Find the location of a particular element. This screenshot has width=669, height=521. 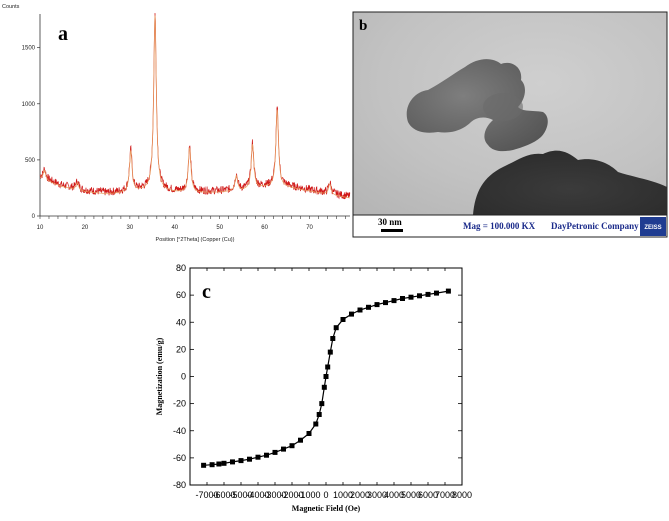

mag-y-tick-label: 20 is located at coordinates (181, 349).